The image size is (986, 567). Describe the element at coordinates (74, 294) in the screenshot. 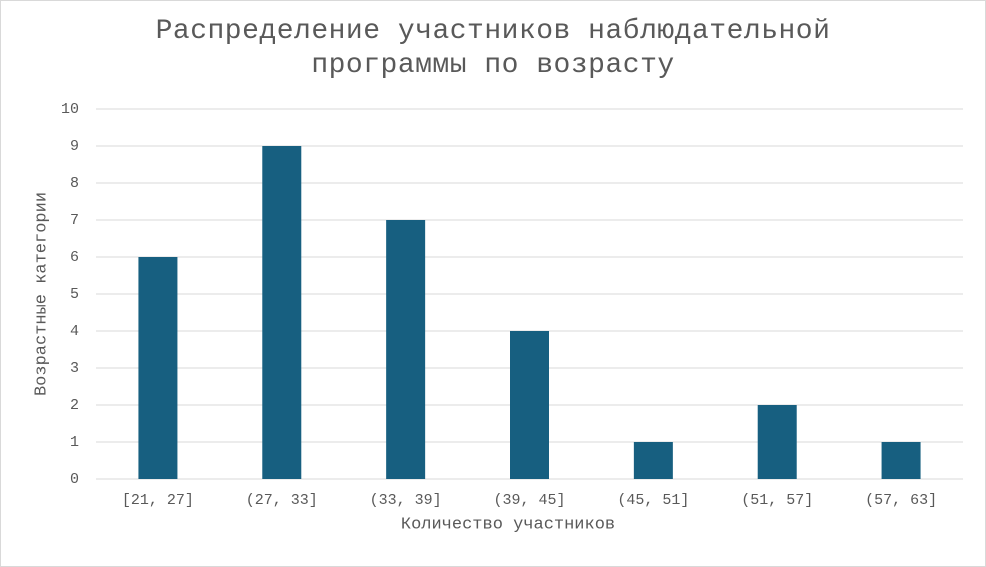

I see `y-tick-label: 5` at that location.